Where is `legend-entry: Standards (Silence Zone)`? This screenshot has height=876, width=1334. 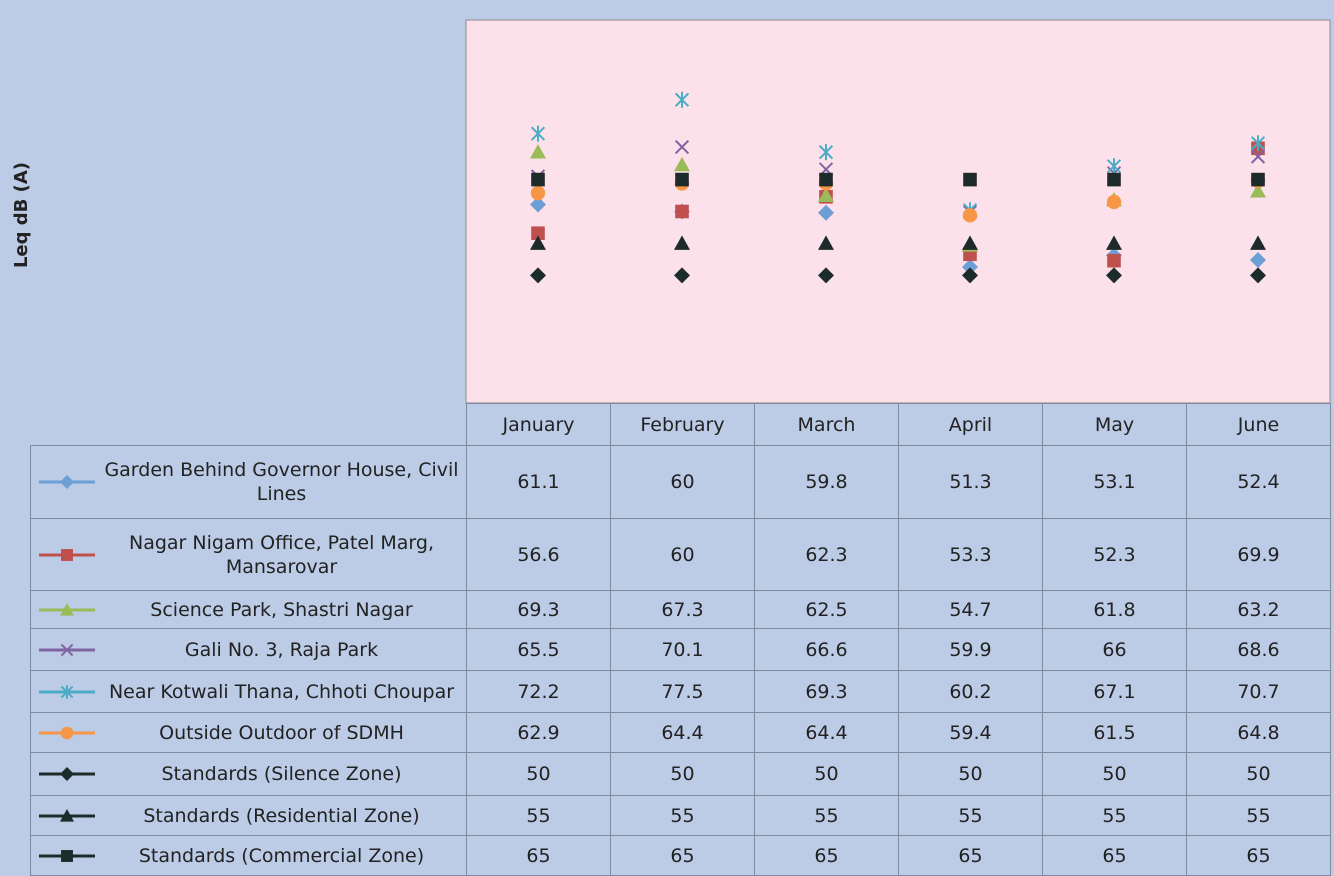 legend-entry: Standards (Silence Zone) is located at coordinates (248, 774).